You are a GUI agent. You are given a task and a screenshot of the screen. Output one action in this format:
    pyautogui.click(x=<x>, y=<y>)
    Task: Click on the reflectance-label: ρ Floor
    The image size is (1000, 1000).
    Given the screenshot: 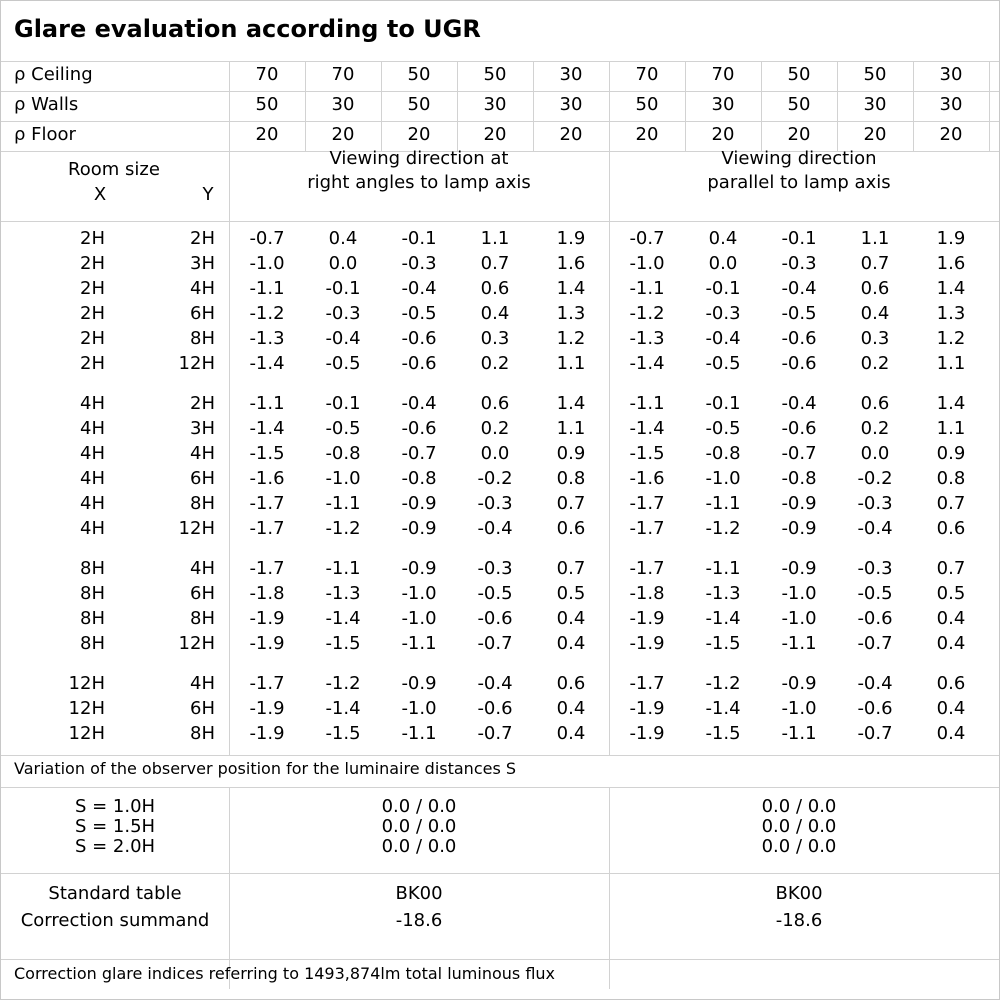 What is the action you would take?
    pyautogui.click(x=45, y=134)
    